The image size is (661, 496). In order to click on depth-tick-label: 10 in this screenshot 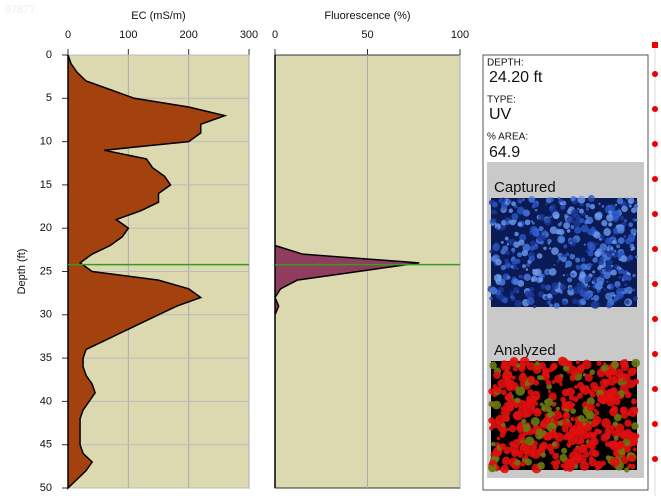, I will do `click(46, 142)`.